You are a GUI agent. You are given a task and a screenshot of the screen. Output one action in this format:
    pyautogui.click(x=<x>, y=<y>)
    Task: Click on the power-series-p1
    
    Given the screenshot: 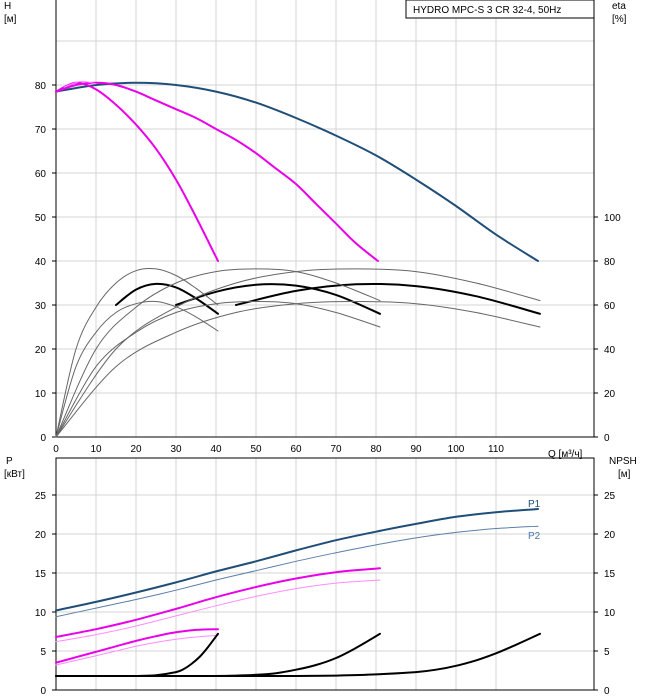 What is the action you would take?
    pyautogui.click(x=297, y=560)
    